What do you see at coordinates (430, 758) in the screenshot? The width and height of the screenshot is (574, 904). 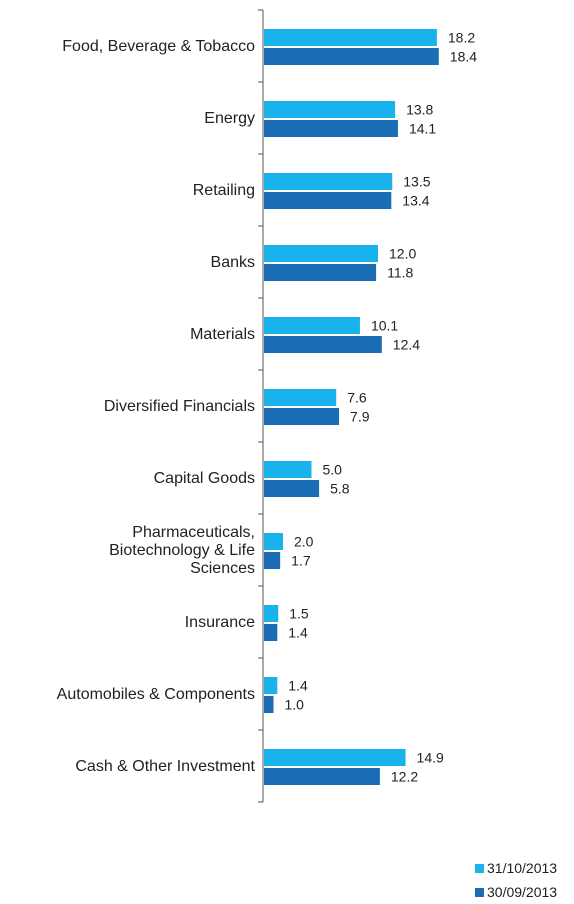 I see `value-label-cash-other-investment-series-1: 14.9` at bounding box center [430, 758].